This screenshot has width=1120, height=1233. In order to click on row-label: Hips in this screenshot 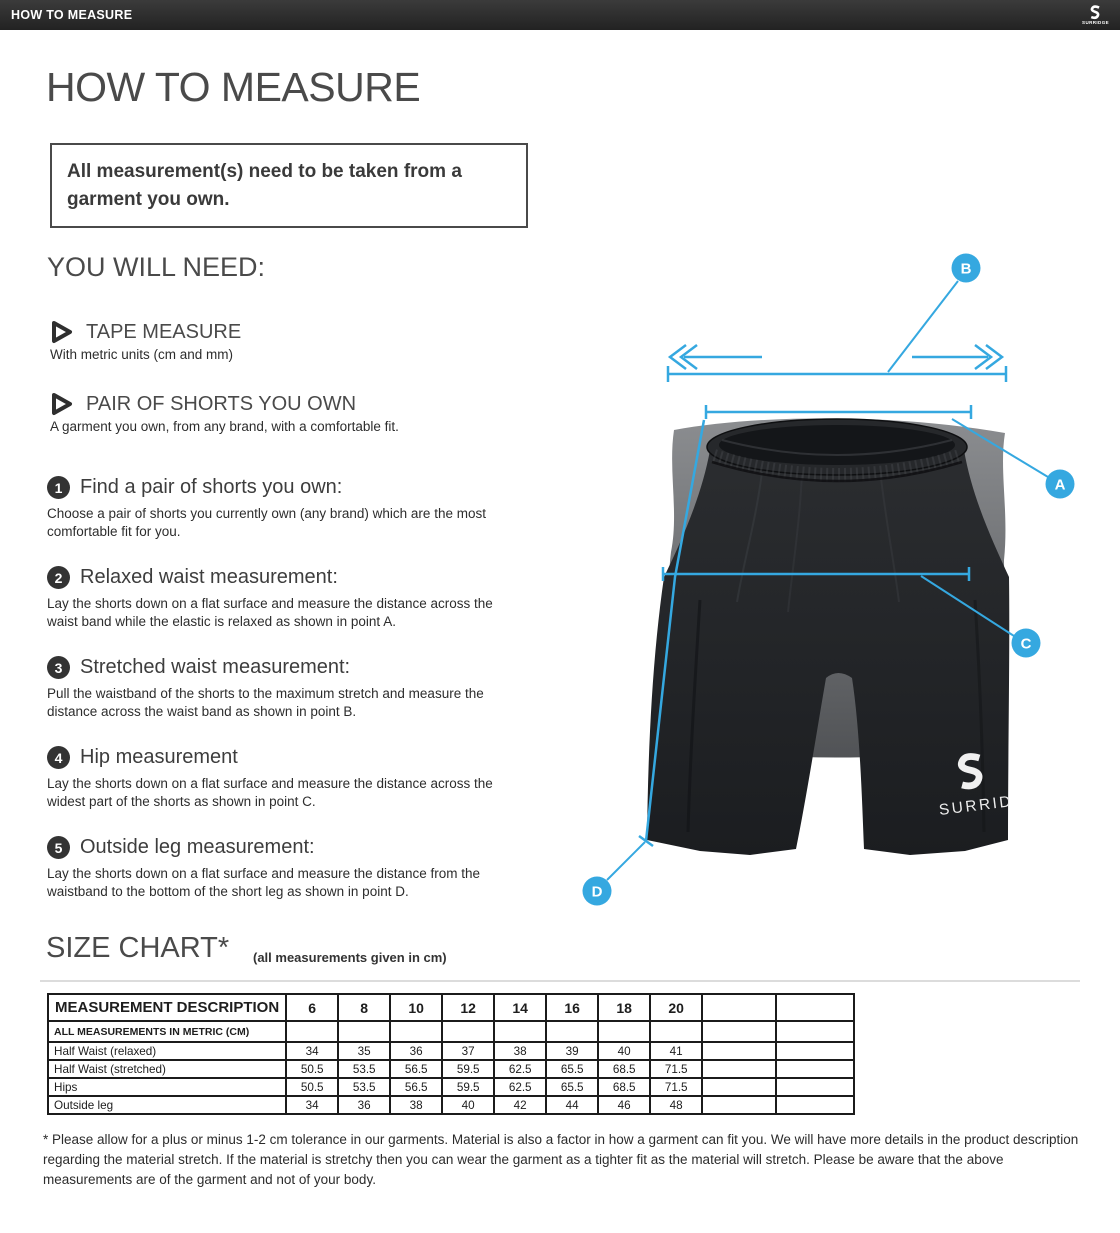, I will do `click(167, 1087)`.